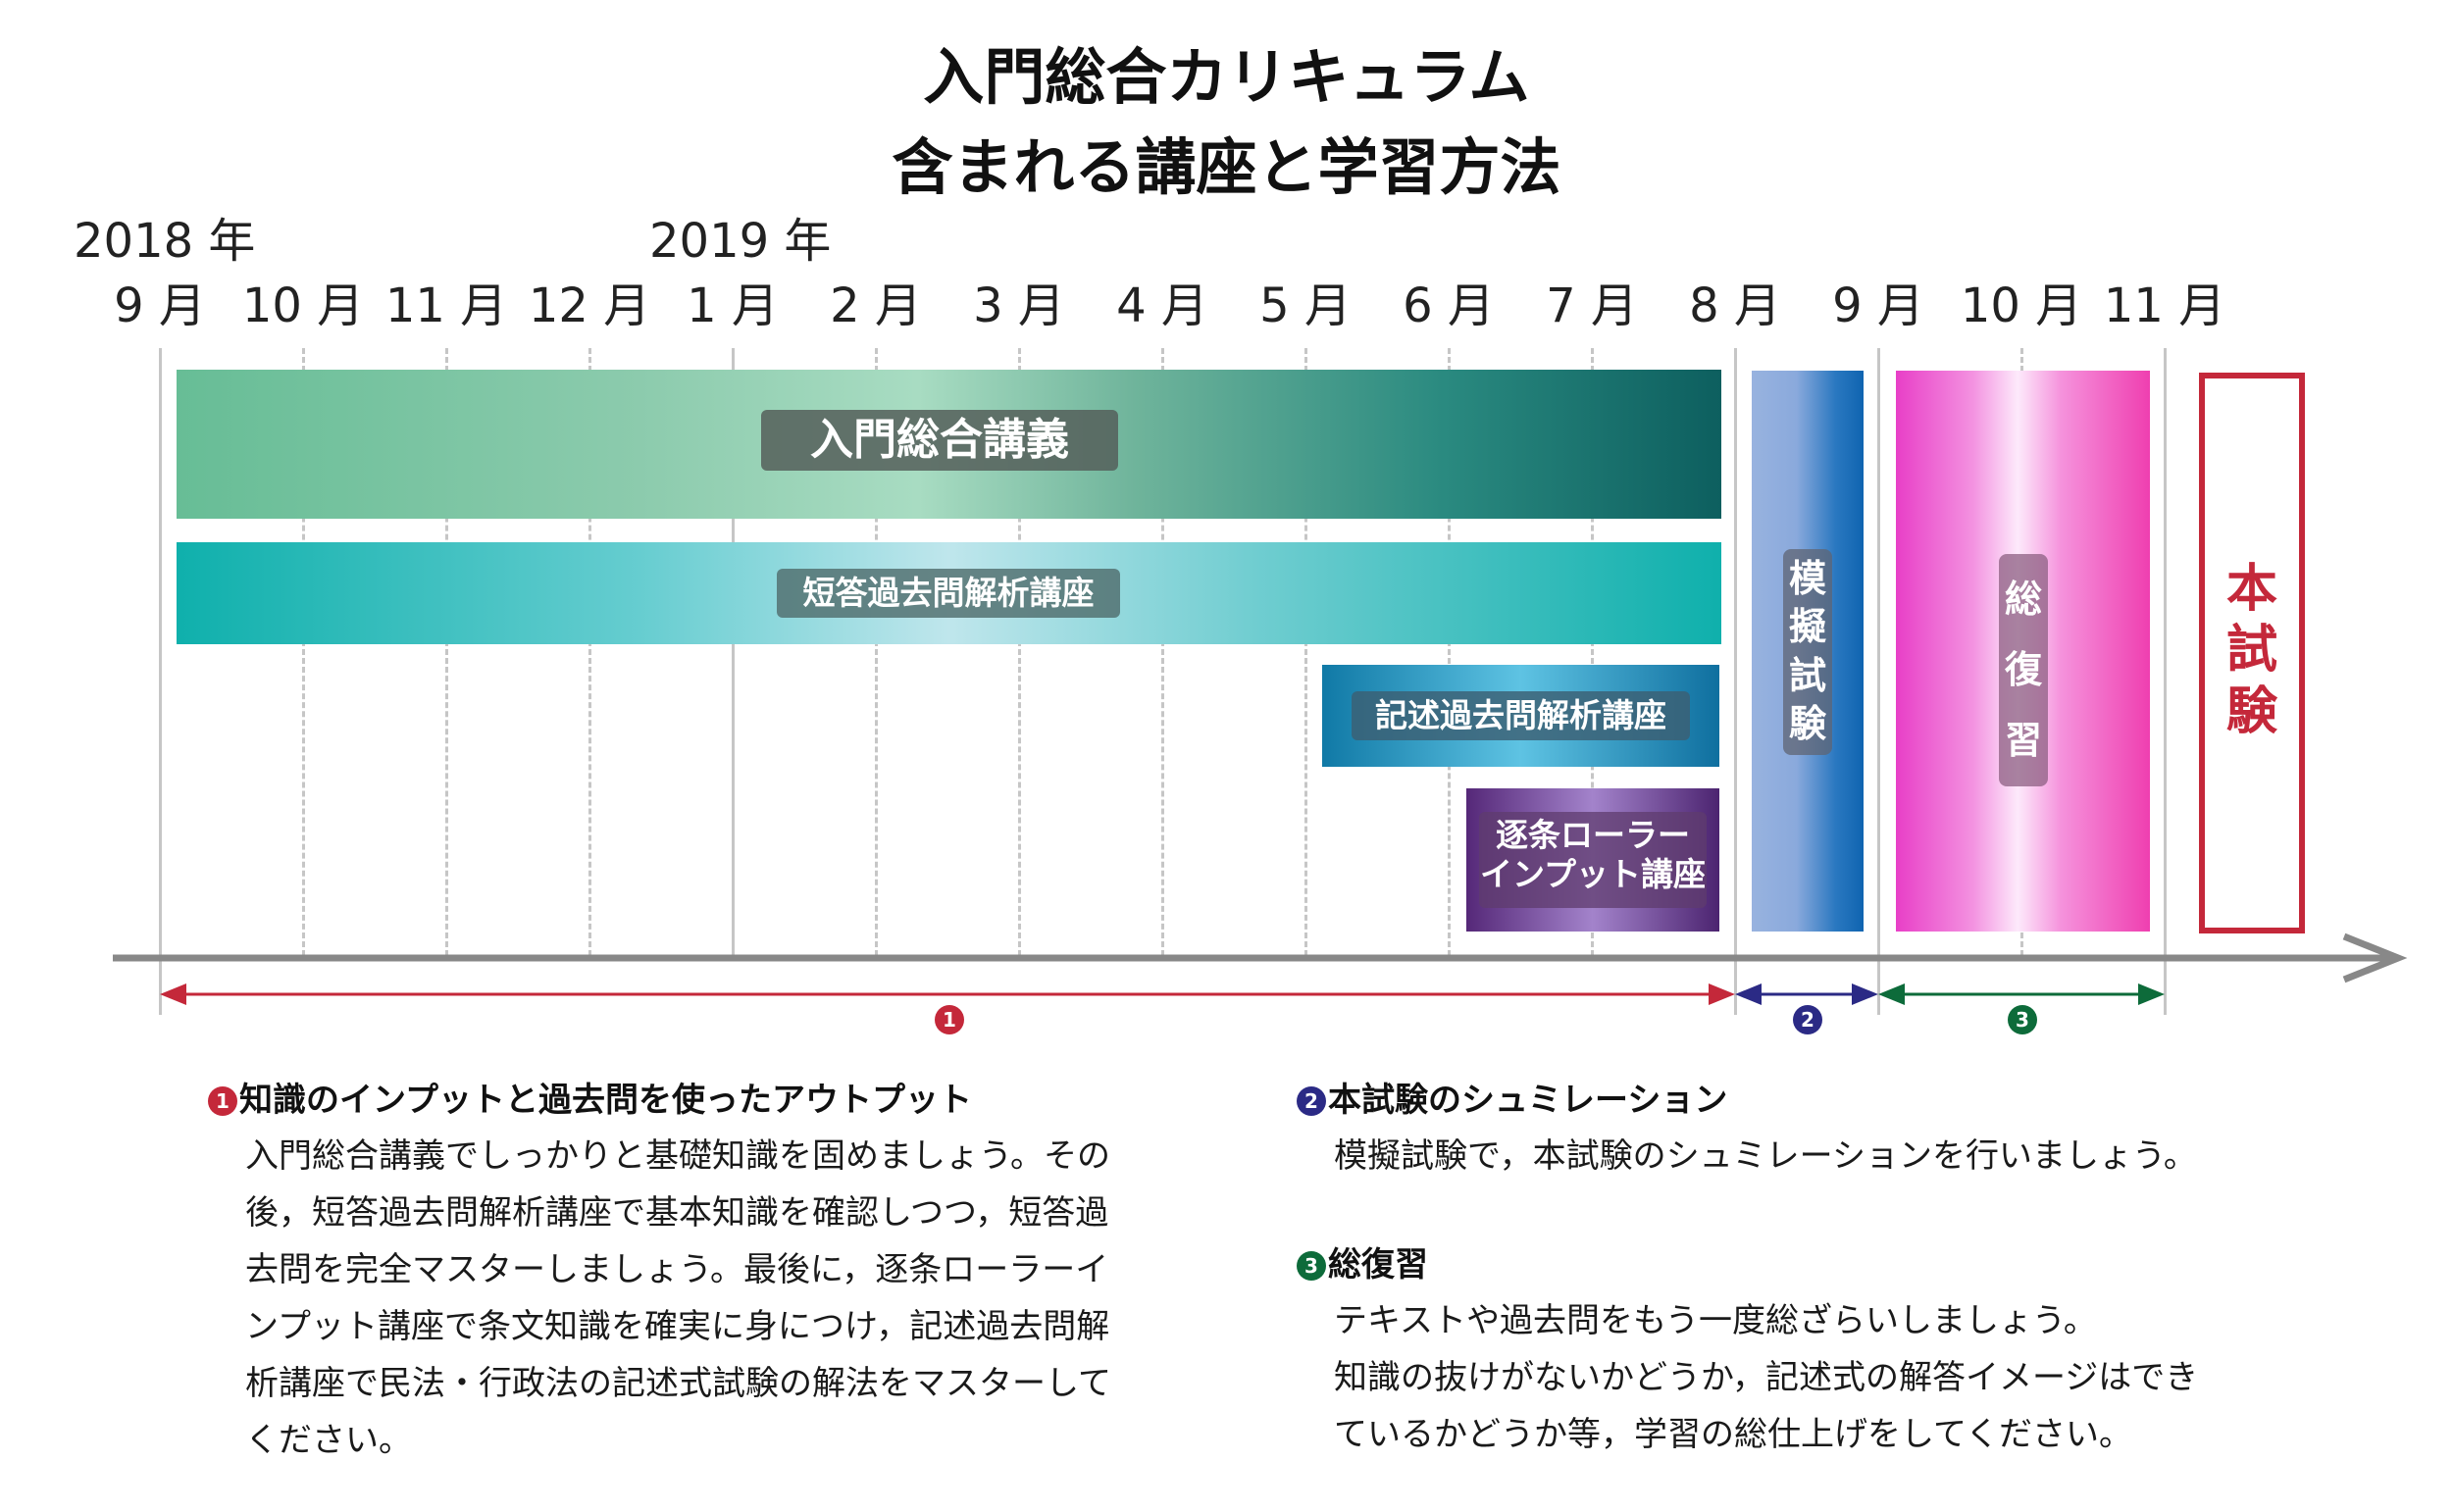 The image size is (2453, 1512). What do you see at coordinates (1305, 305) in the screenshot?
I see `month-label: 5 月` at bounding box center [1305, 305].